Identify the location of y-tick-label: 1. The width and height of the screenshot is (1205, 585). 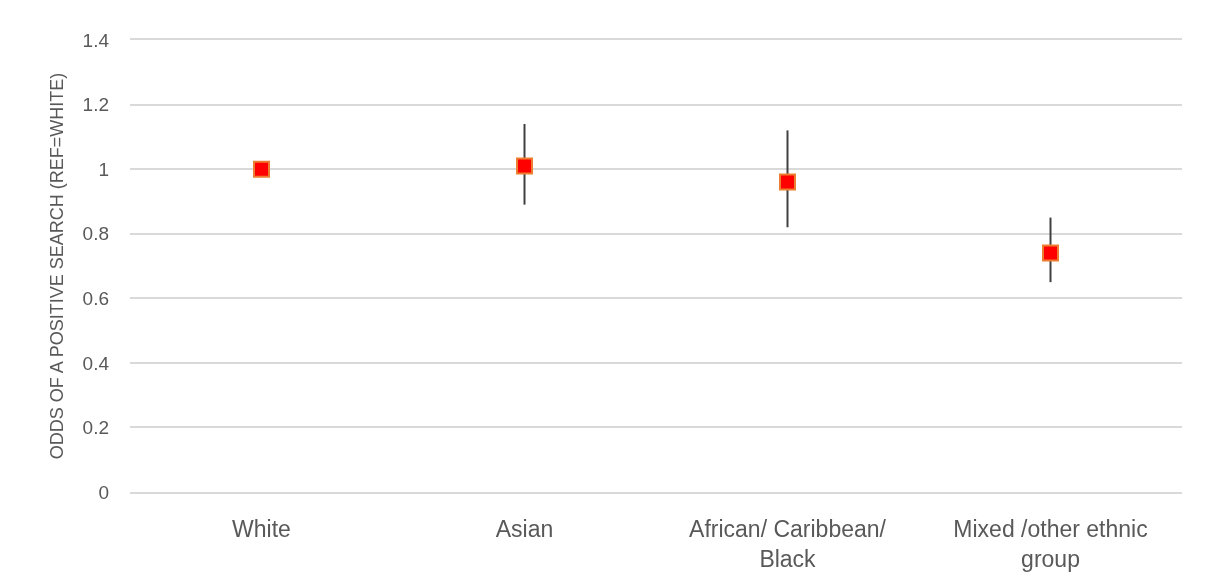
(103, 169).